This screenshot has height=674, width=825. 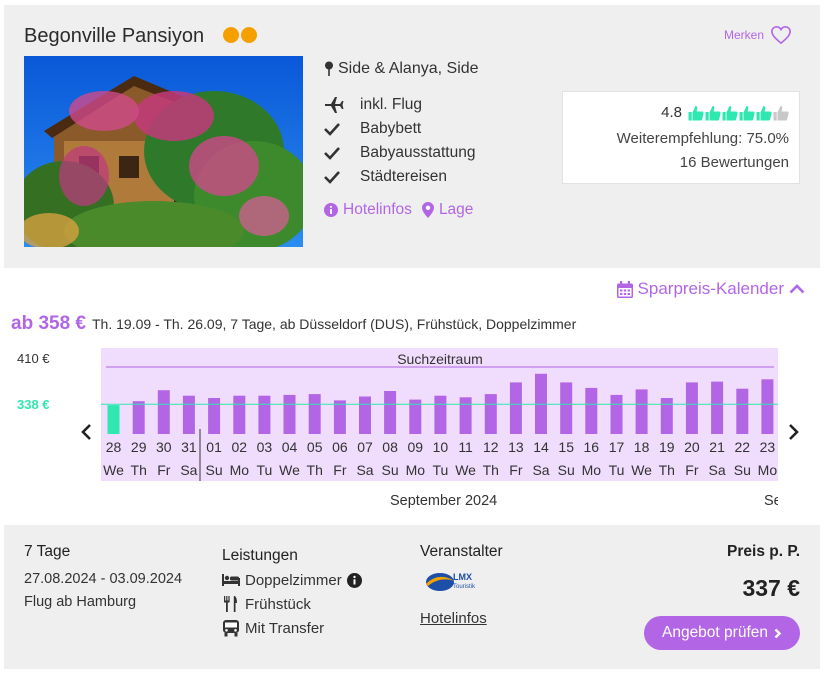 What do you see at coordinates (491, 470) in the screenshot?
I see `weekday-label: Th` at bounding box center [491, 470].